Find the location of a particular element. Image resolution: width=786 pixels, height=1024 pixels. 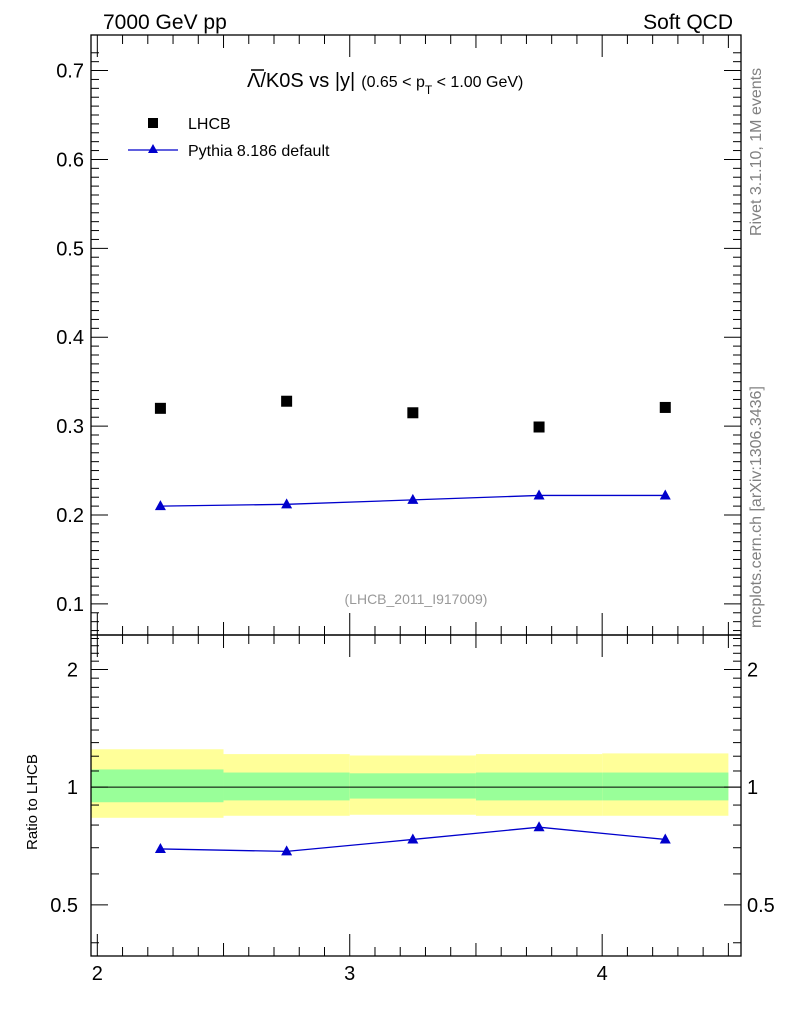

ratio-y-tick-label: 2 is located at coordinates (72, 670).